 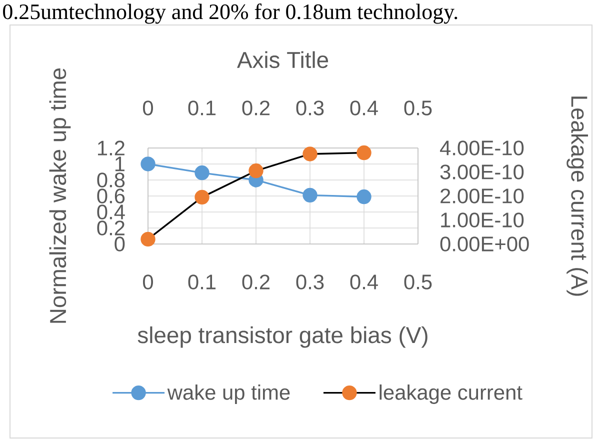 What do you see at coordinates (202, 108) in the screenshot?
I see `x2-tick-label: 0.1` at bounding box center [202, 108].